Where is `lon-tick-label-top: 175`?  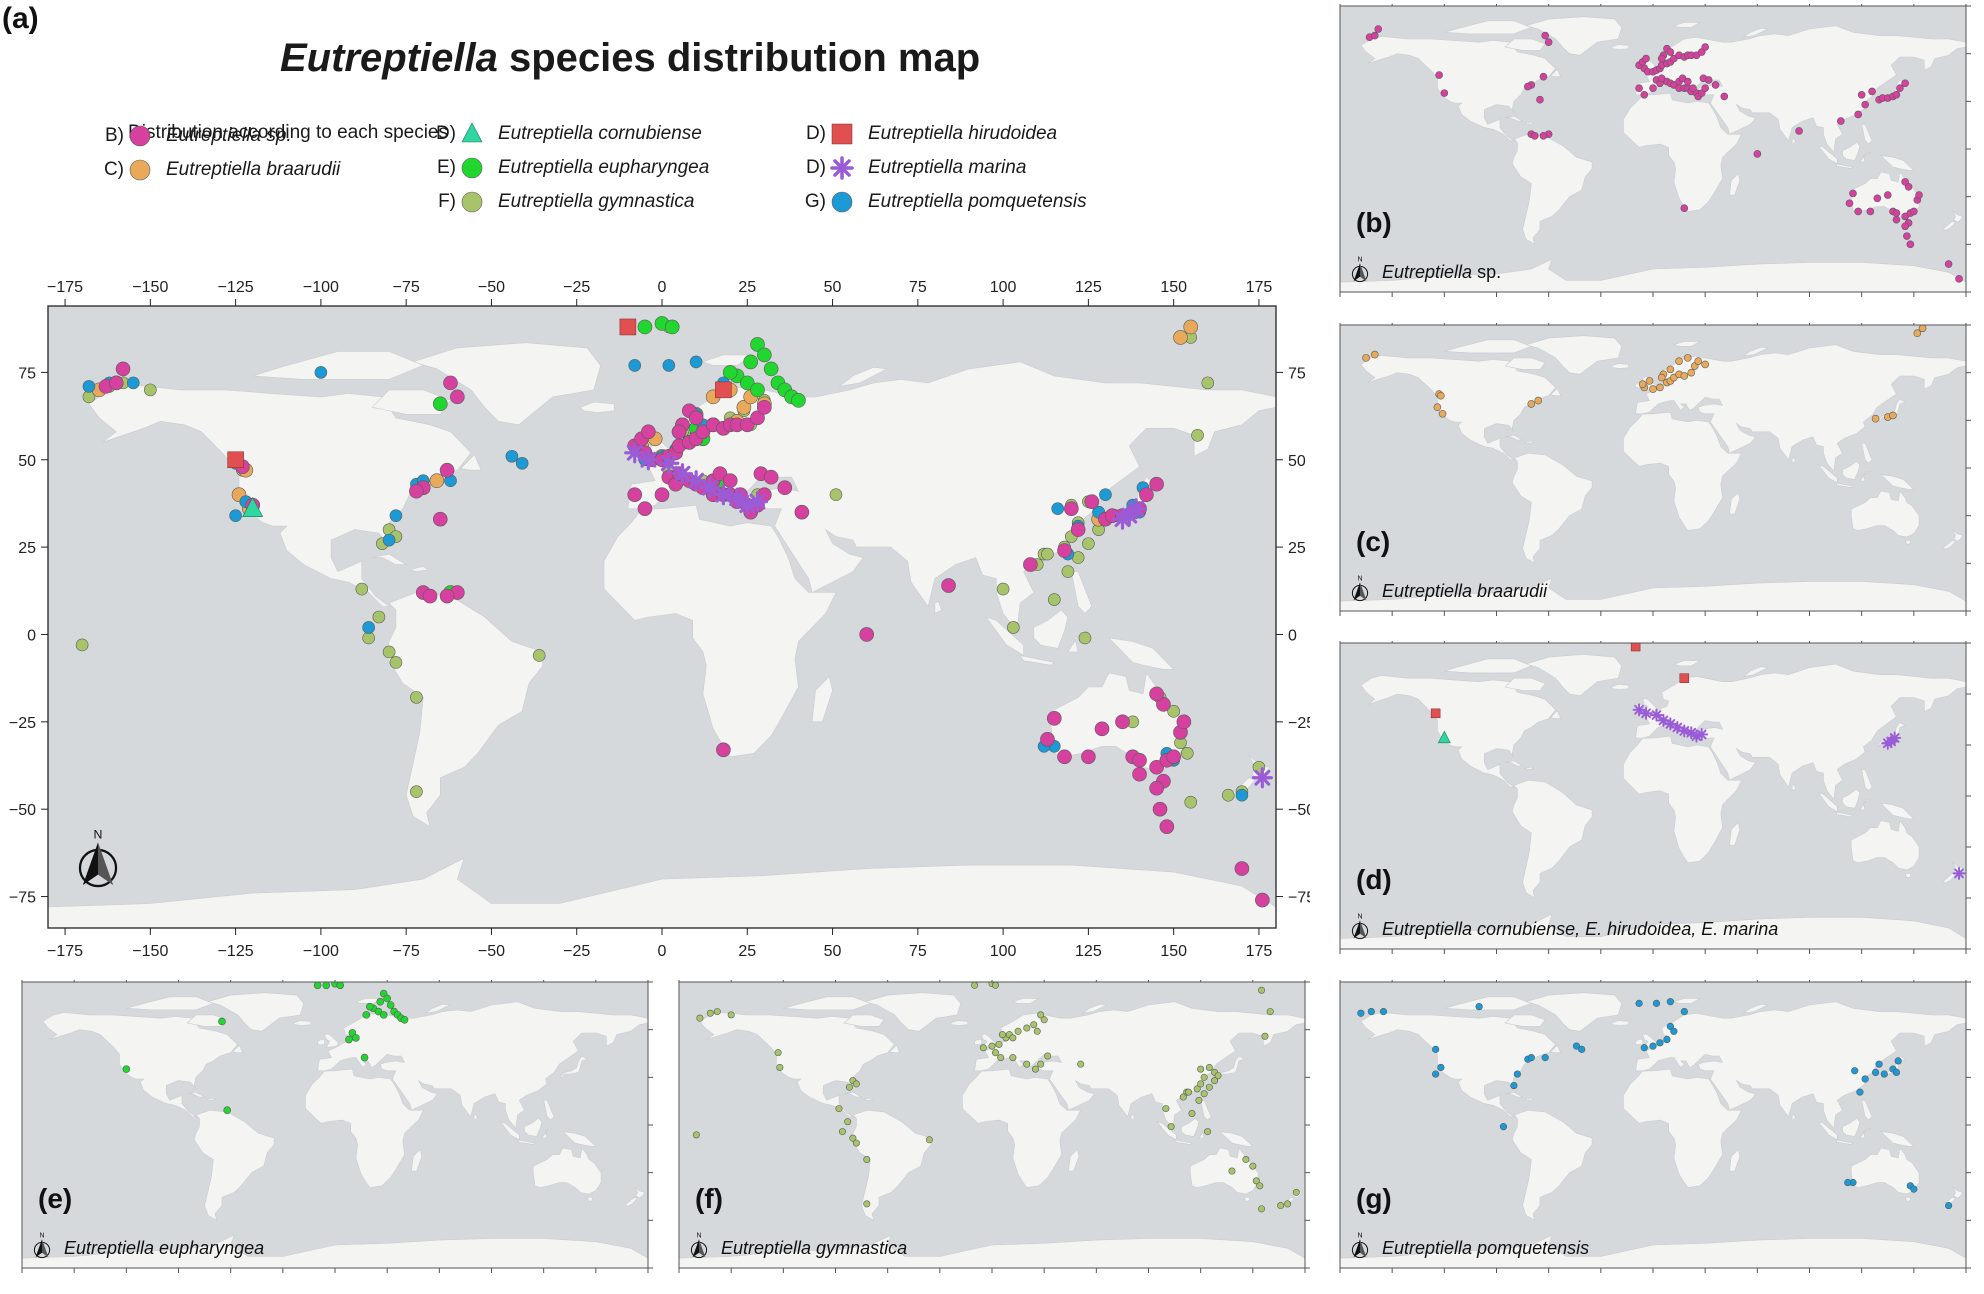
lon-tick-label-top: 175 is located at coordinates (1259, 287).